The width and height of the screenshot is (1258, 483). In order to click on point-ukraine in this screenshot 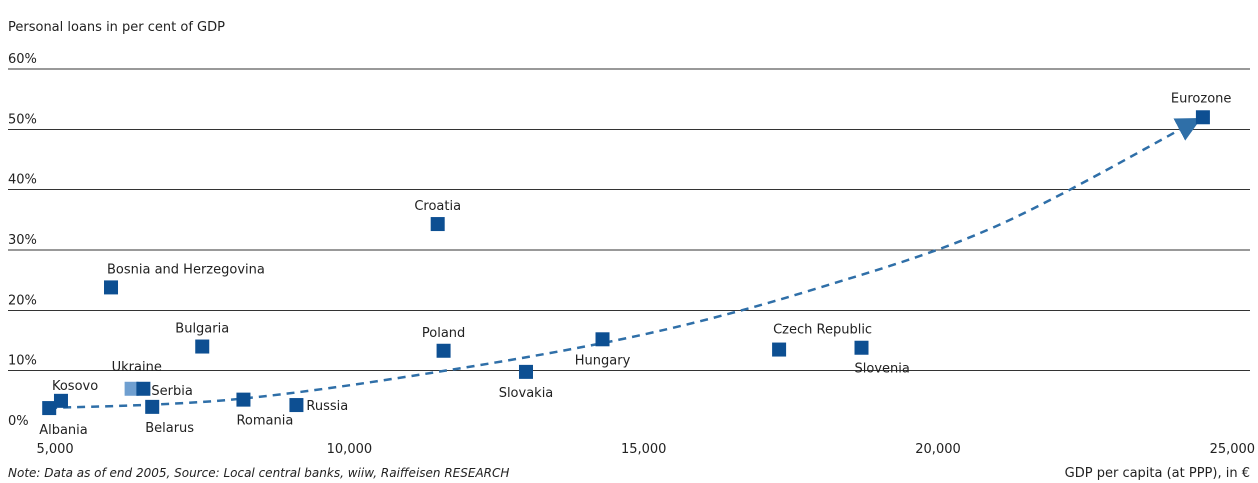, I will do `click(131, 388)`.